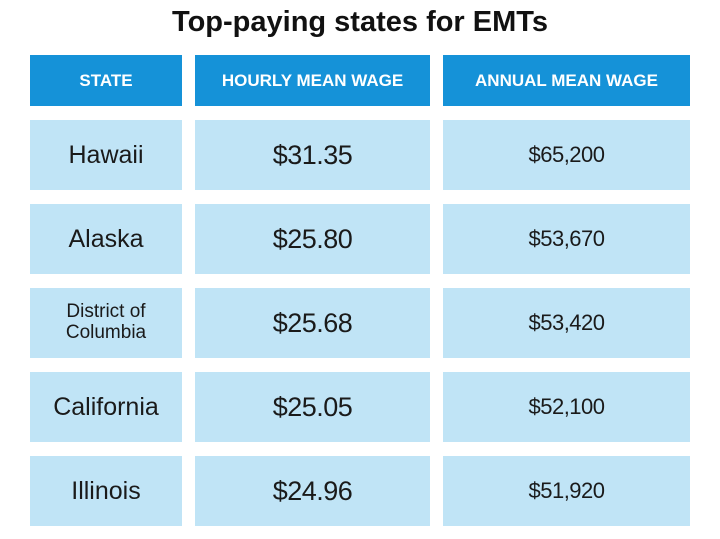 The image size is (720, 539). Describe the element at coordinates (106, 491) in the screenshot. I see `state-cell: Illinois` at that location.